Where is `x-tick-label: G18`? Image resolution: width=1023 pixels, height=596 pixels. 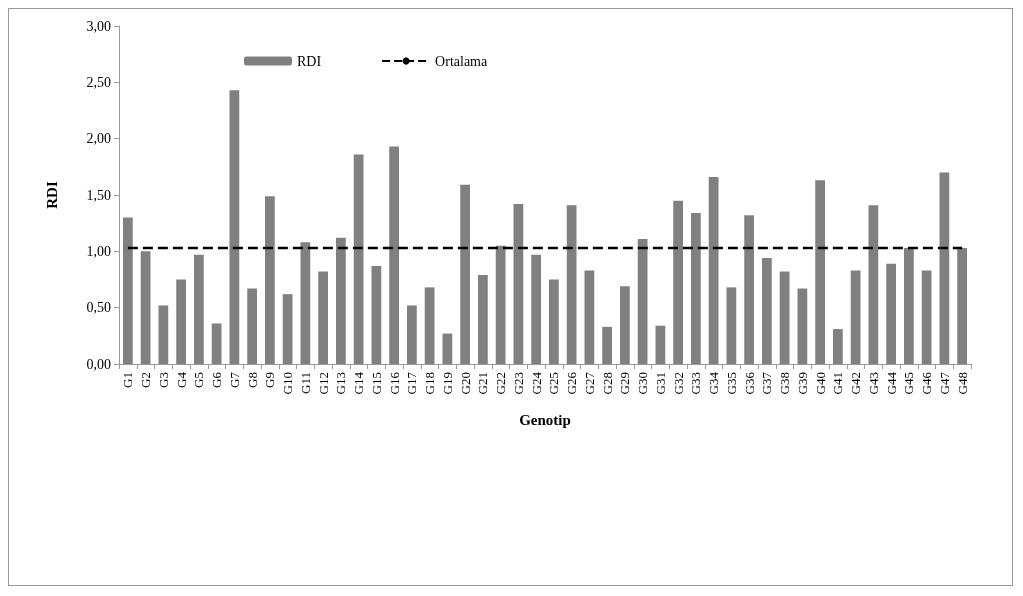
x-tick-label: G18 is located at coordinates (430, 383).